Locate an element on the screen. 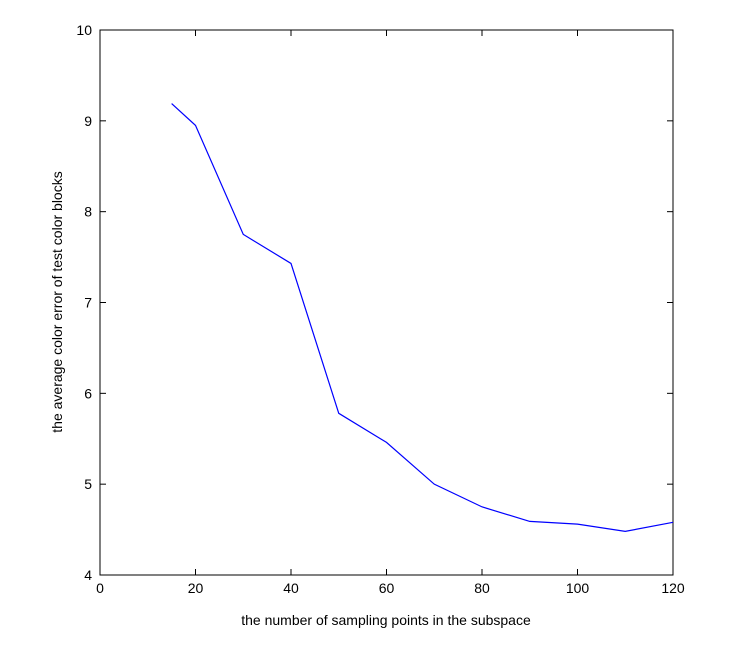 Image resolution: width=746 pixels, height=650 pixels. x-tick-label: 40 is located at coordinates (291, 588).